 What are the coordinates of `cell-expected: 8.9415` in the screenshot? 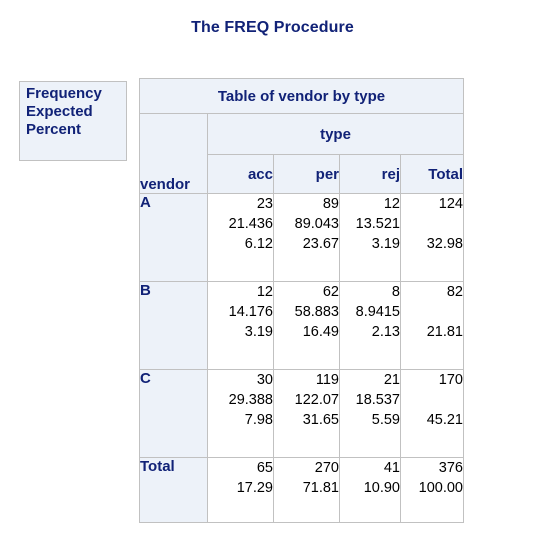 It's located at (377, 312).